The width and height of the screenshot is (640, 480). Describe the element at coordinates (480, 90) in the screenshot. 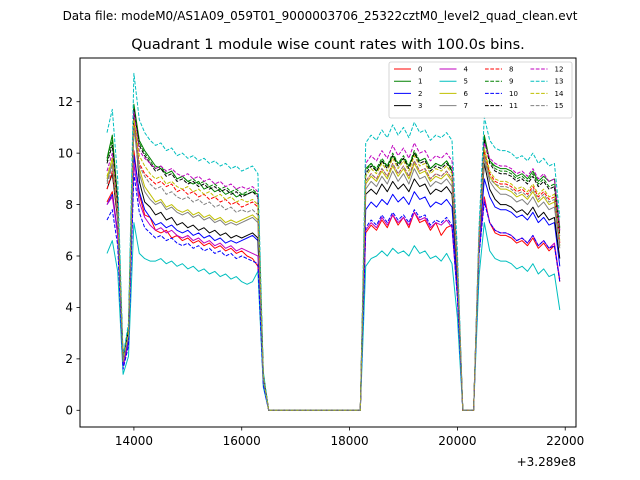

I see `legend-box` at that location.